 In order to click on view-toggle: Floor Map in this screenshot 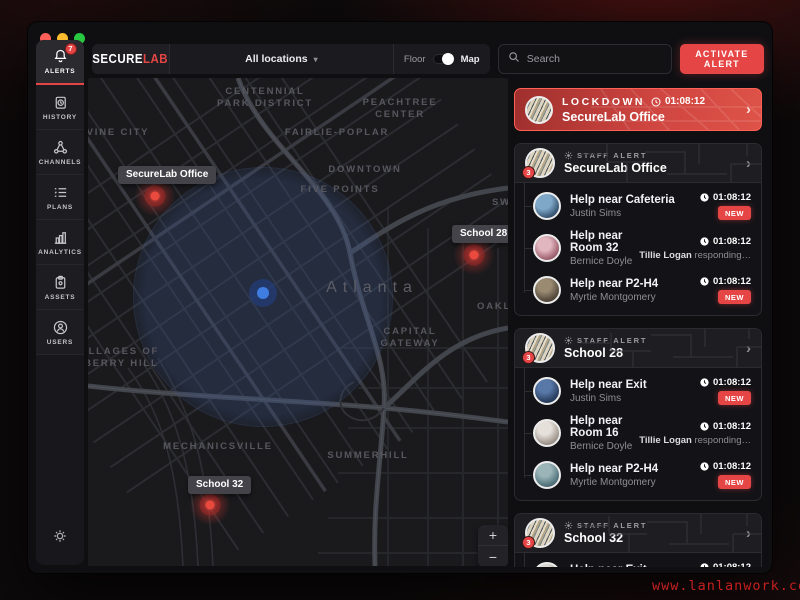, I will do `click(442, 59)`.